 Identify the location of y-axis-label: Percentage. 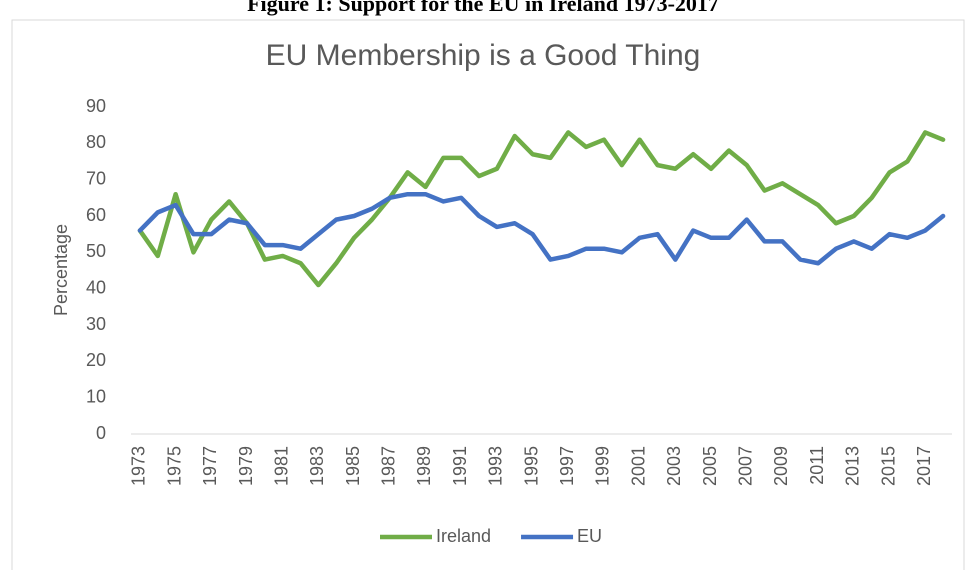
(61, 270).